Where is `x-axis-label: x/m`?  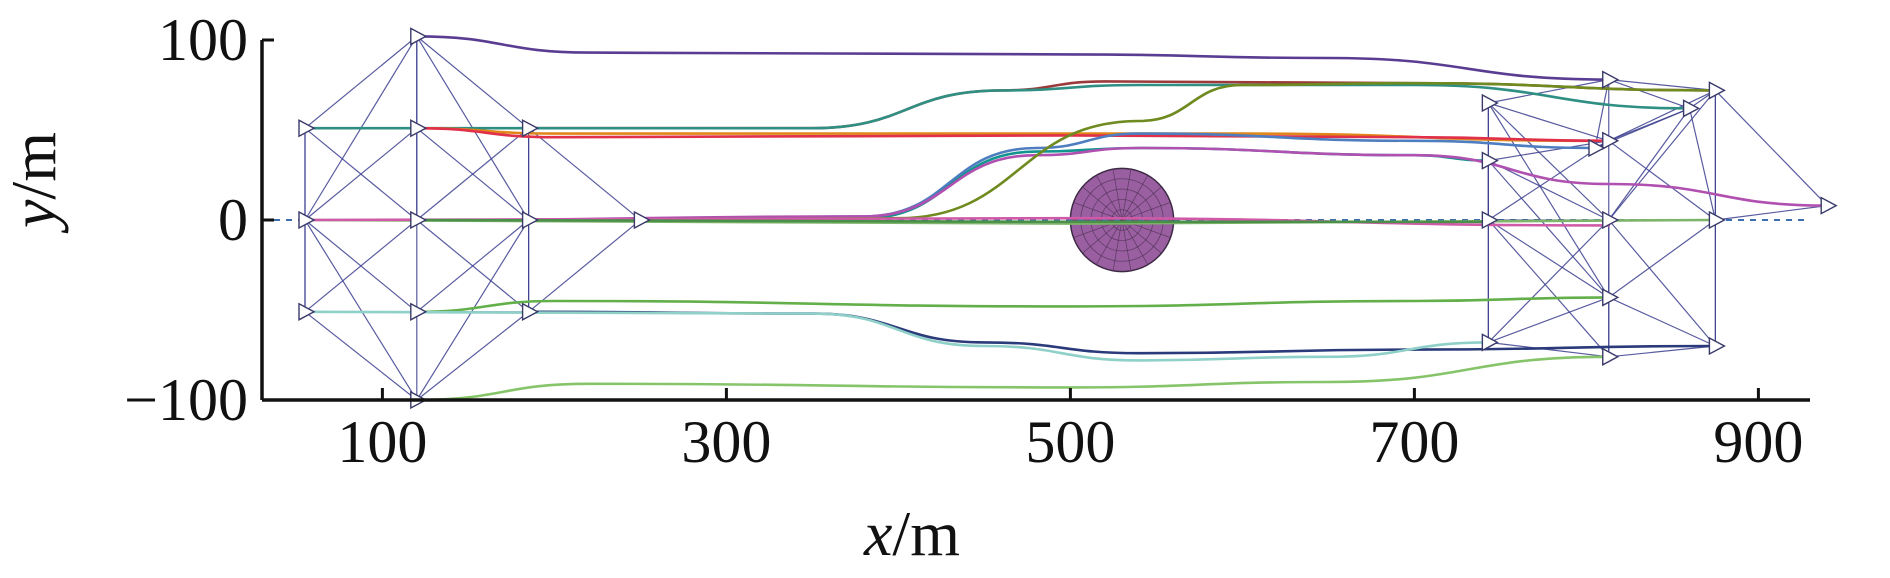
x-axis-label: x/m is located at coordinates (911, 533).